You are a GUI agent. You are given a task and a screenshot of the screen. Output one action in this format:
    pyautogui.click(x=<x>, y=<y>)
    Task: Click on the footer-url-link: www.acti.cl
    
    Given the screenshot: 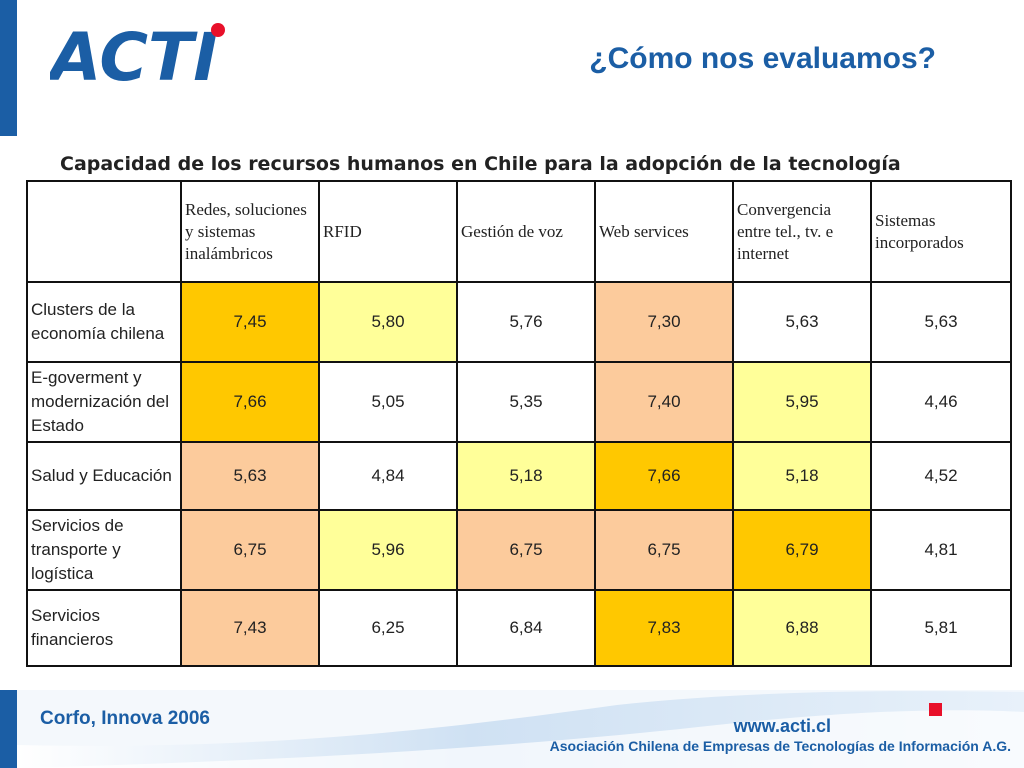 What is the action you would take?
    pyautogui.click(x=782, y=726)
    